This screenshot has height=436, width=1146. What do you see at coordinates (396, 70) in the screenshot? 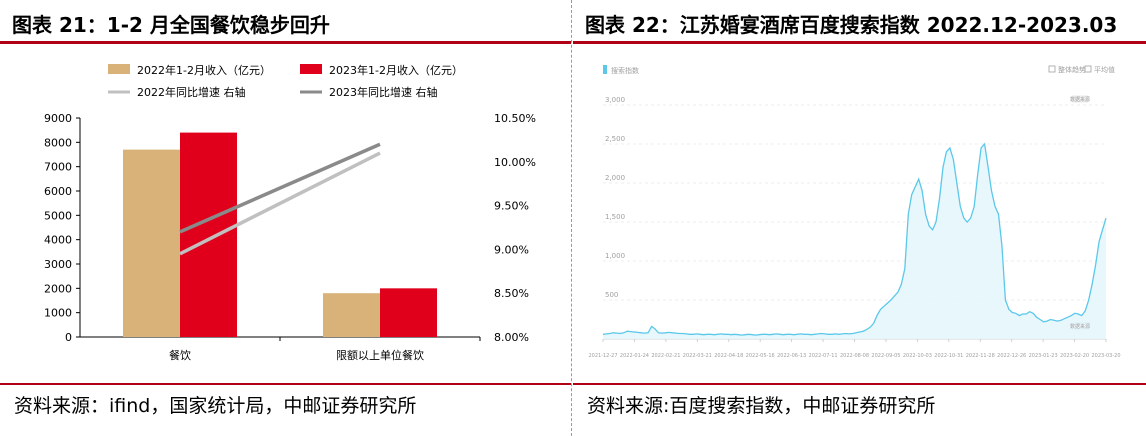
I see `legend-label-2023-bar: 2023年1-2月收入（亿元）` at bounding box center [396, 70].